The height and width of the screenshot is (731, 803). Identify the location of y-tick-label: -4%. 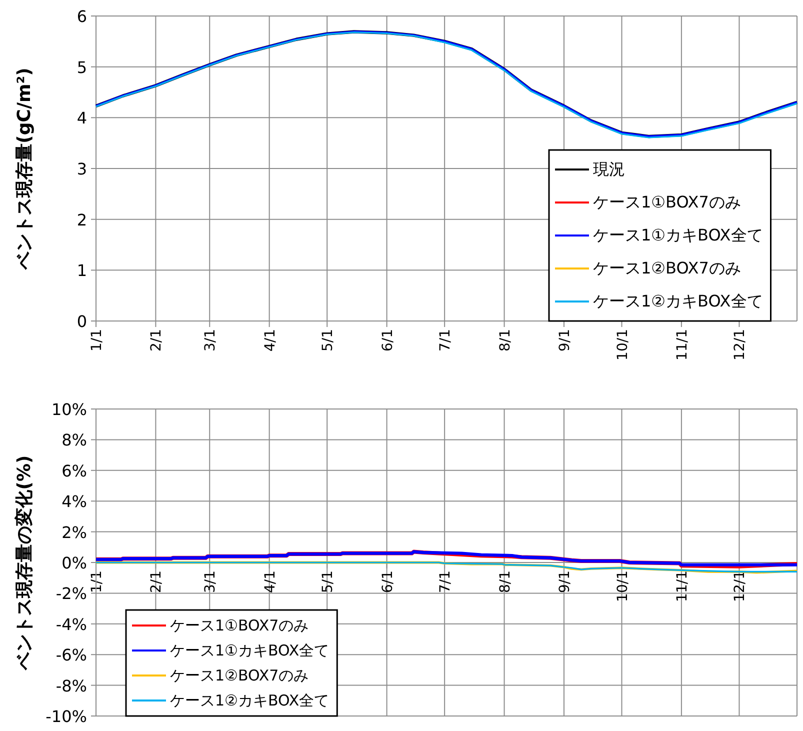
(71, 624).